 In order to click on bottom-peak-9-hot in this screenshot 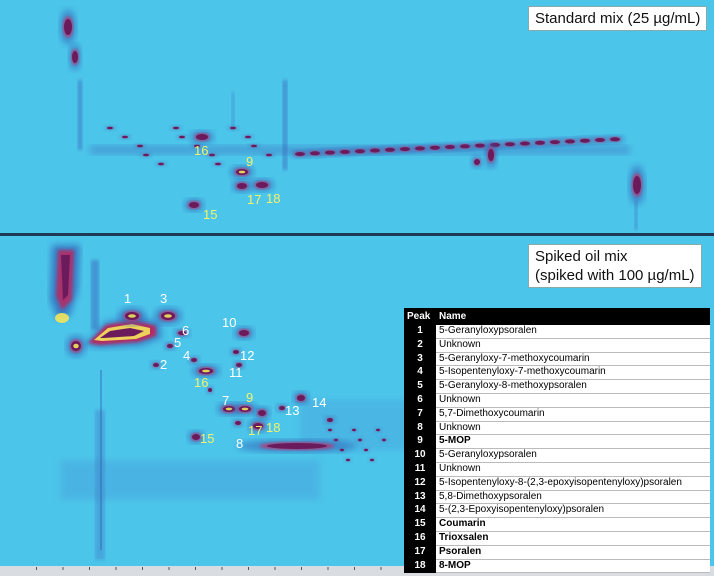, I will do `click(245, 409)`.